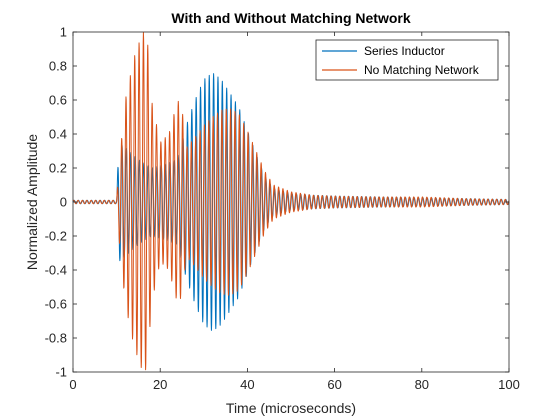  I want to click on y-axis-label: Normalized Amplitude, so click(32, 202).